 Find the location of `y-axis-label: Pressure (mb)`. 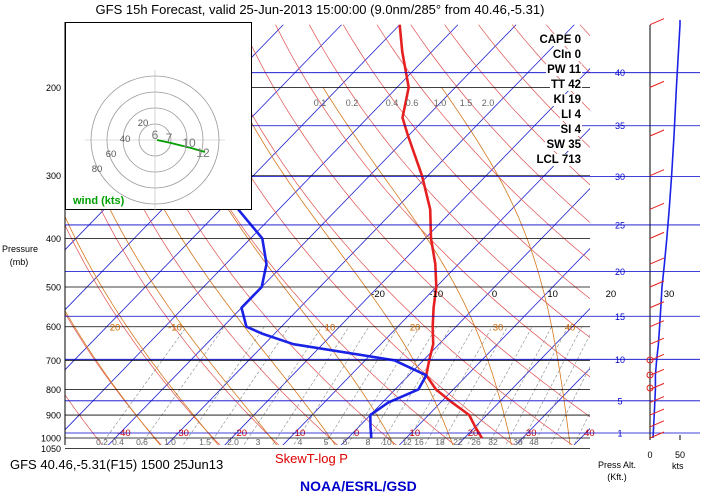

y-axis-label: Pressure (mb) is located at coordinates (19, 256).